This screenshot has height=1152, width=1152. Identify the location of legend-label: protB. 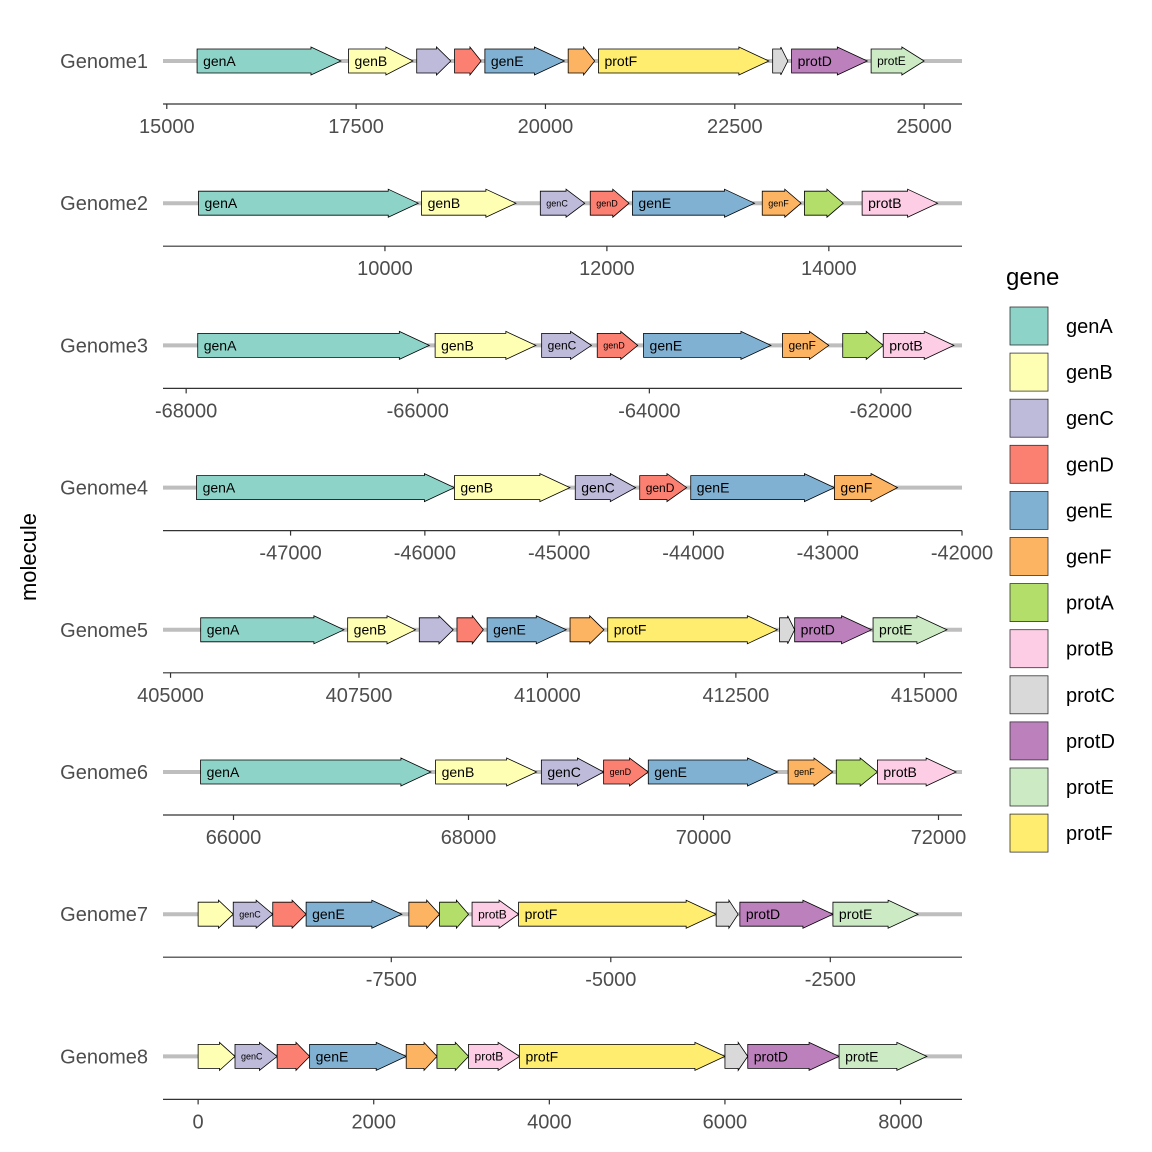
(1090, 650).